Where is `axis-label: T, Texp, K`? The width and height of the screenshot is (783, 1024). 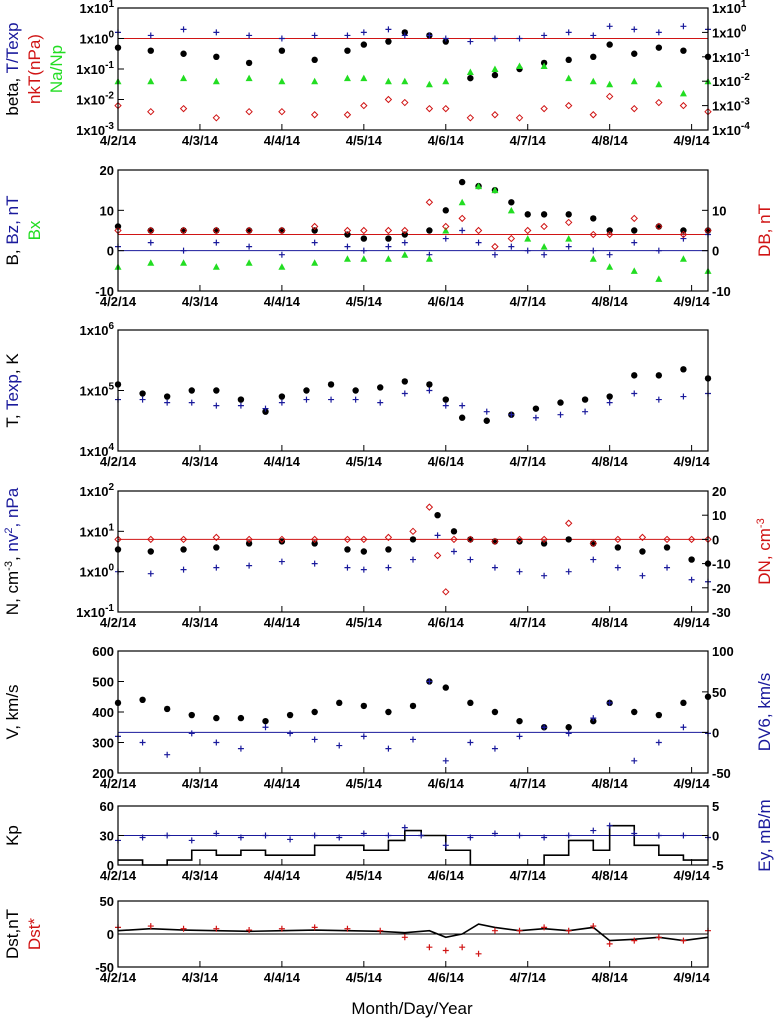
axis-label: T, Texp, K is located at coordinates (12, 390).